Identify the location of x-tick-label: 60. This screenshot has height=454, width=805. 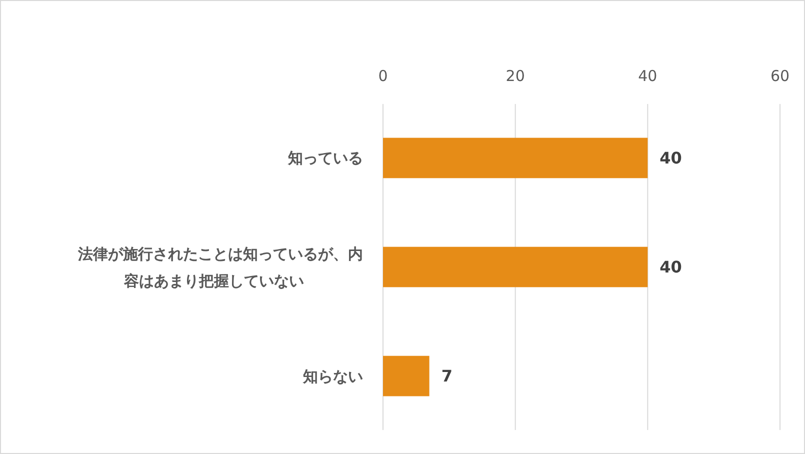
(780, 76).